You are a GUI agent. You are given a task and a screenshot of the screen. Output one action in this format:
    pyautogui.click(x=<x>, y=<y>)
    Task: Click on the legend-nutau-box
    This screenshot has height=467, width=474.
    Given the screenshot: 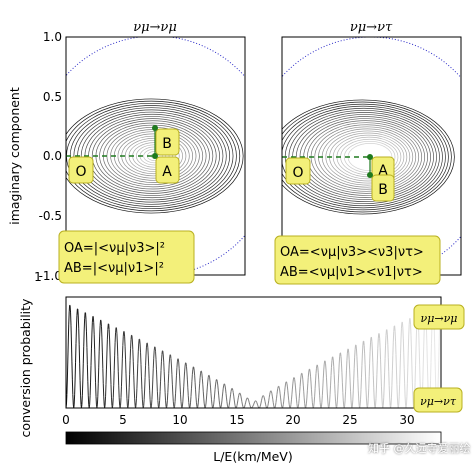 What is the action you would take?
    pyautogui.click(x=438, y=400)
    